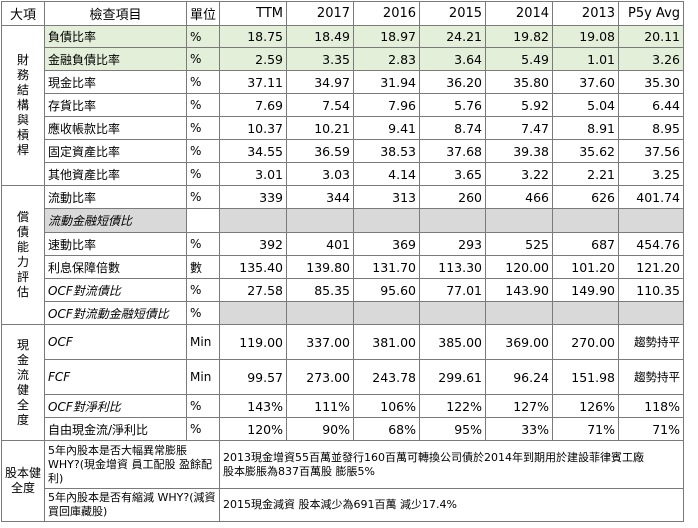 The image size is (698, 528). I want to click on cell-value: 5.76, so click(453, 105).